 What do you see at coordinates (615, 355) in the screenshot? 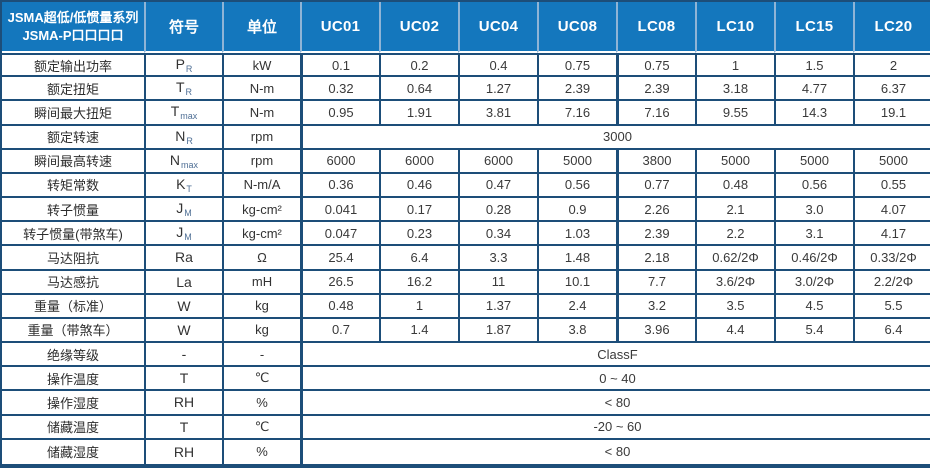
I see `merged-value-cell: ClassF` at bounding box center [615, 355].